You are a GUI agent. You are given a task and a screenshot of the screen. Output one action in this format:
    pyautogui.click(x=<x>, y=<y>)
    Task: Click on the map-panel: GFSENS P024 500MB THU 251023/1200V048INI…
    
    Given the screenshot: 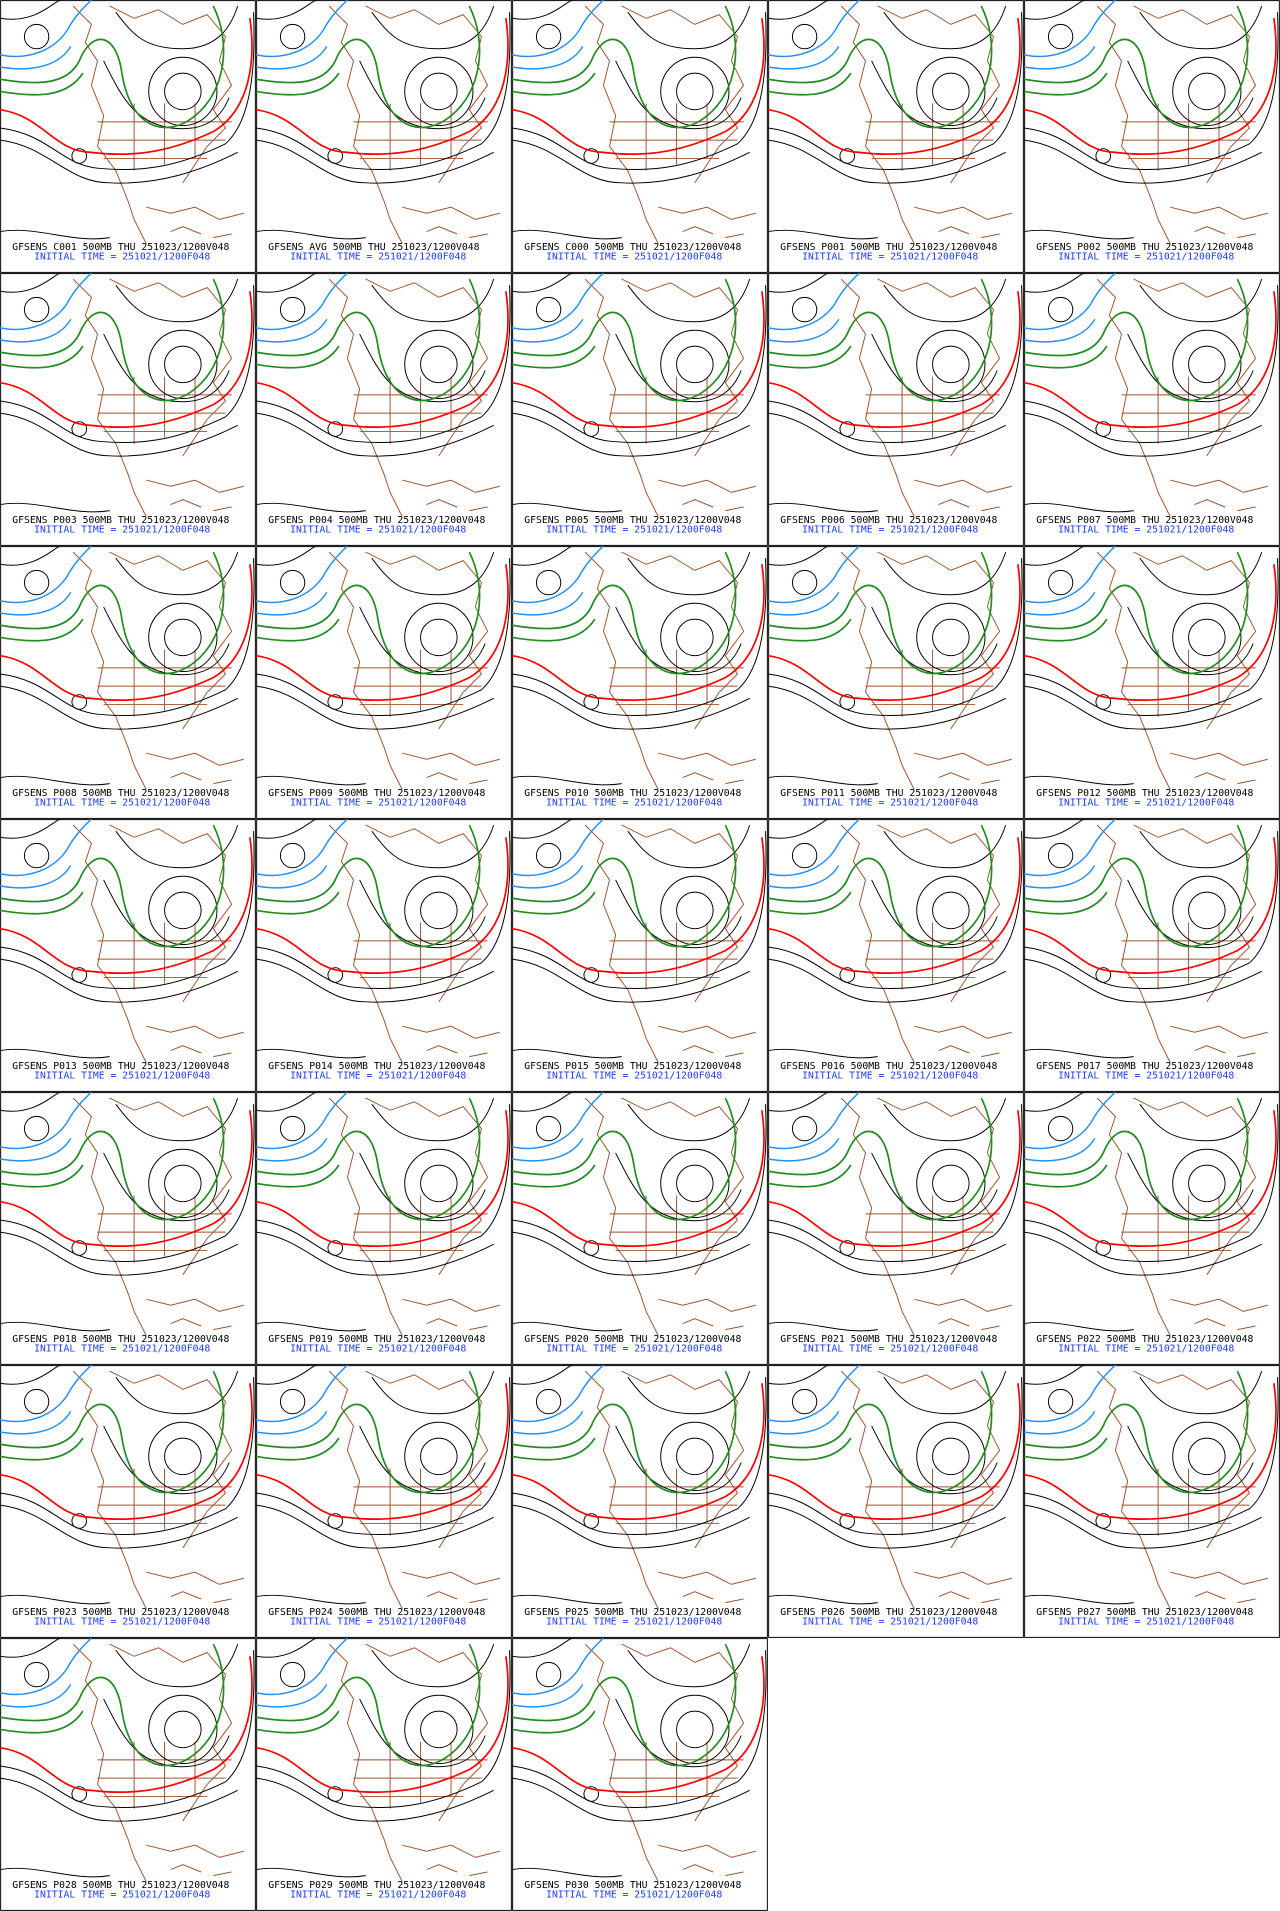 What is the action you would take?
    pyautogui.click(x=384, y=1501)
    